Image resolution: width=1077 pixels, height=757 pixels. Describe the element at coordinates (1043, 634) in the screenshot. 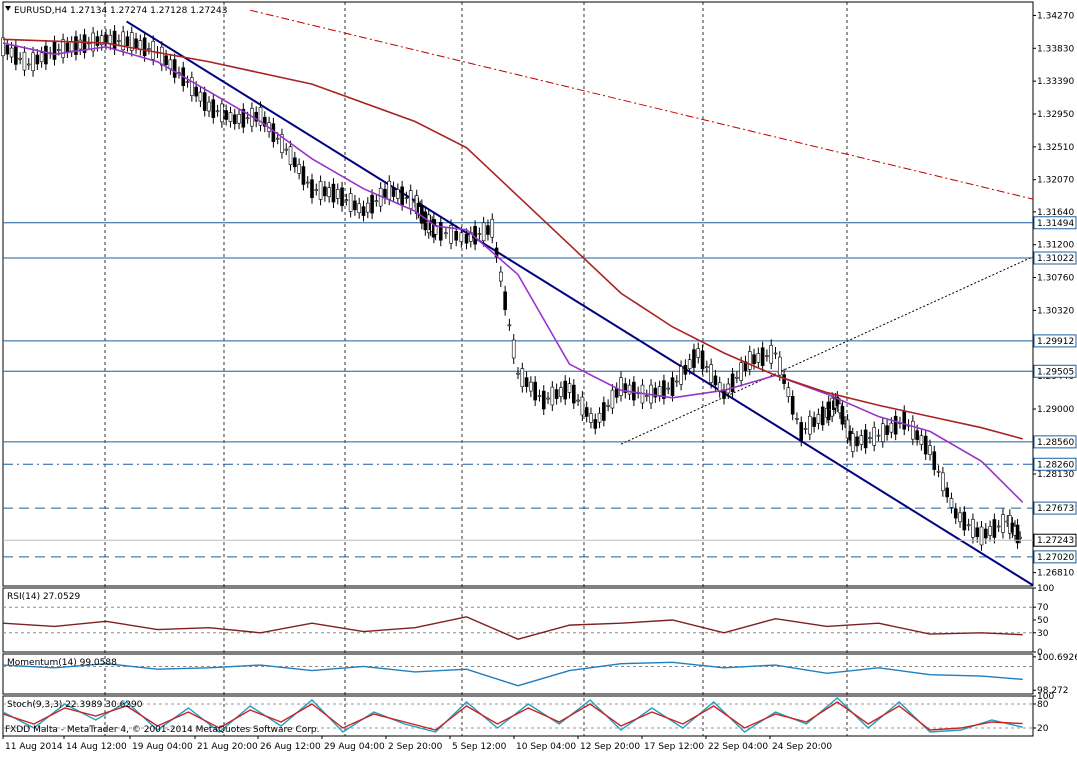

I see `rsi-y-tick-label: 30` at that location.